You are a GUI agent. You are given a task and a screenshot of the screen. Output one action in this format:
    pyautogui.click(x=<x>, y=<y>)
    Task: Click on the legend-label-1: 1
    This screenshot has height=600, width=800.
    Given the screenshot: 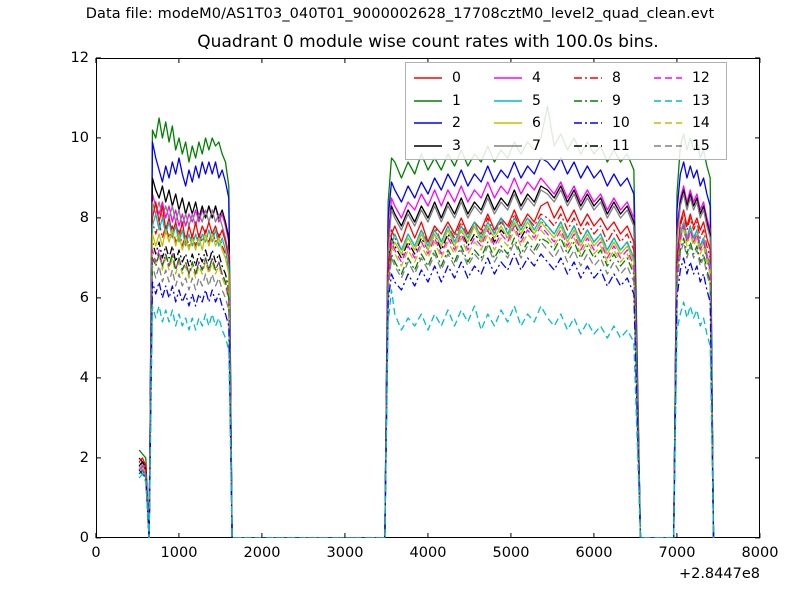 What is the action you would take?
    pyautogui.click(x=456, y=100)
    